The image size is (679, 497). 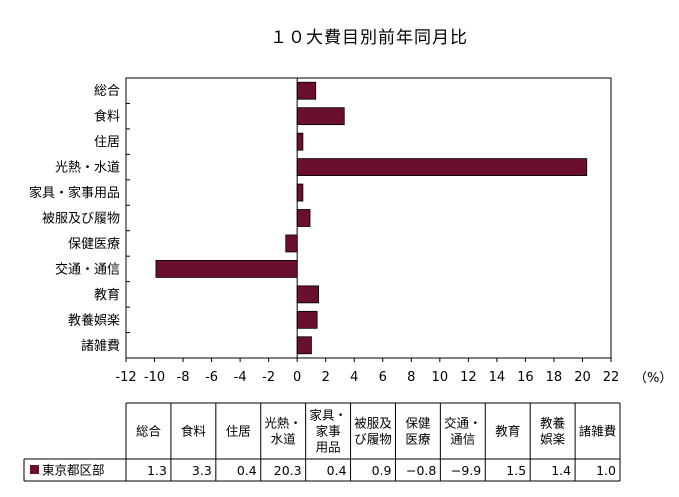 What do you see at coordinates (418, 423) in the screenshot?
I see `table-header: 保健` at bounding box center [418, 423].